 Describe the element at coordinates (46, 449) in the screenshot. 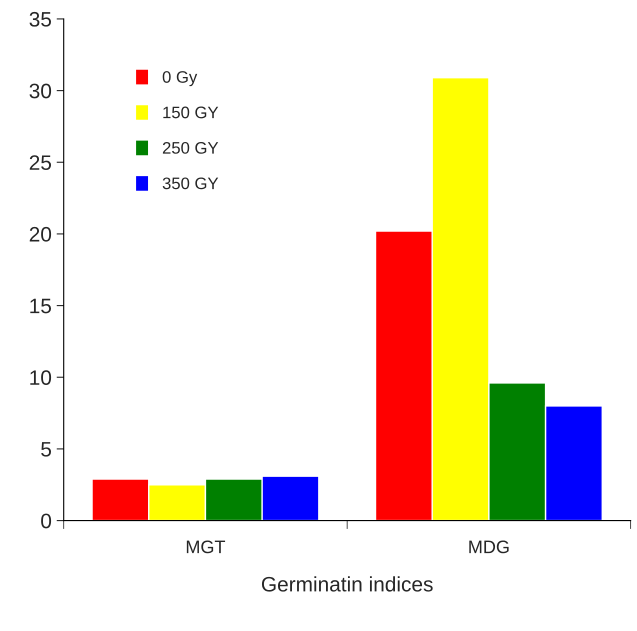

I see `y-tick-label: 5` at that location.